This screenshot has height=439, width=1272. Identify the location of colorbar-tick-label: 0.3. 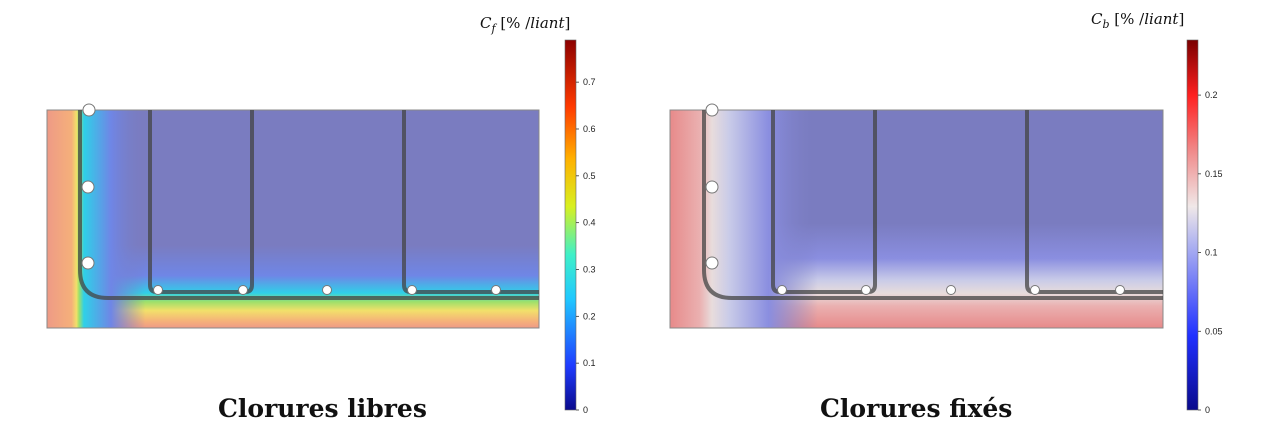
(589, 269).